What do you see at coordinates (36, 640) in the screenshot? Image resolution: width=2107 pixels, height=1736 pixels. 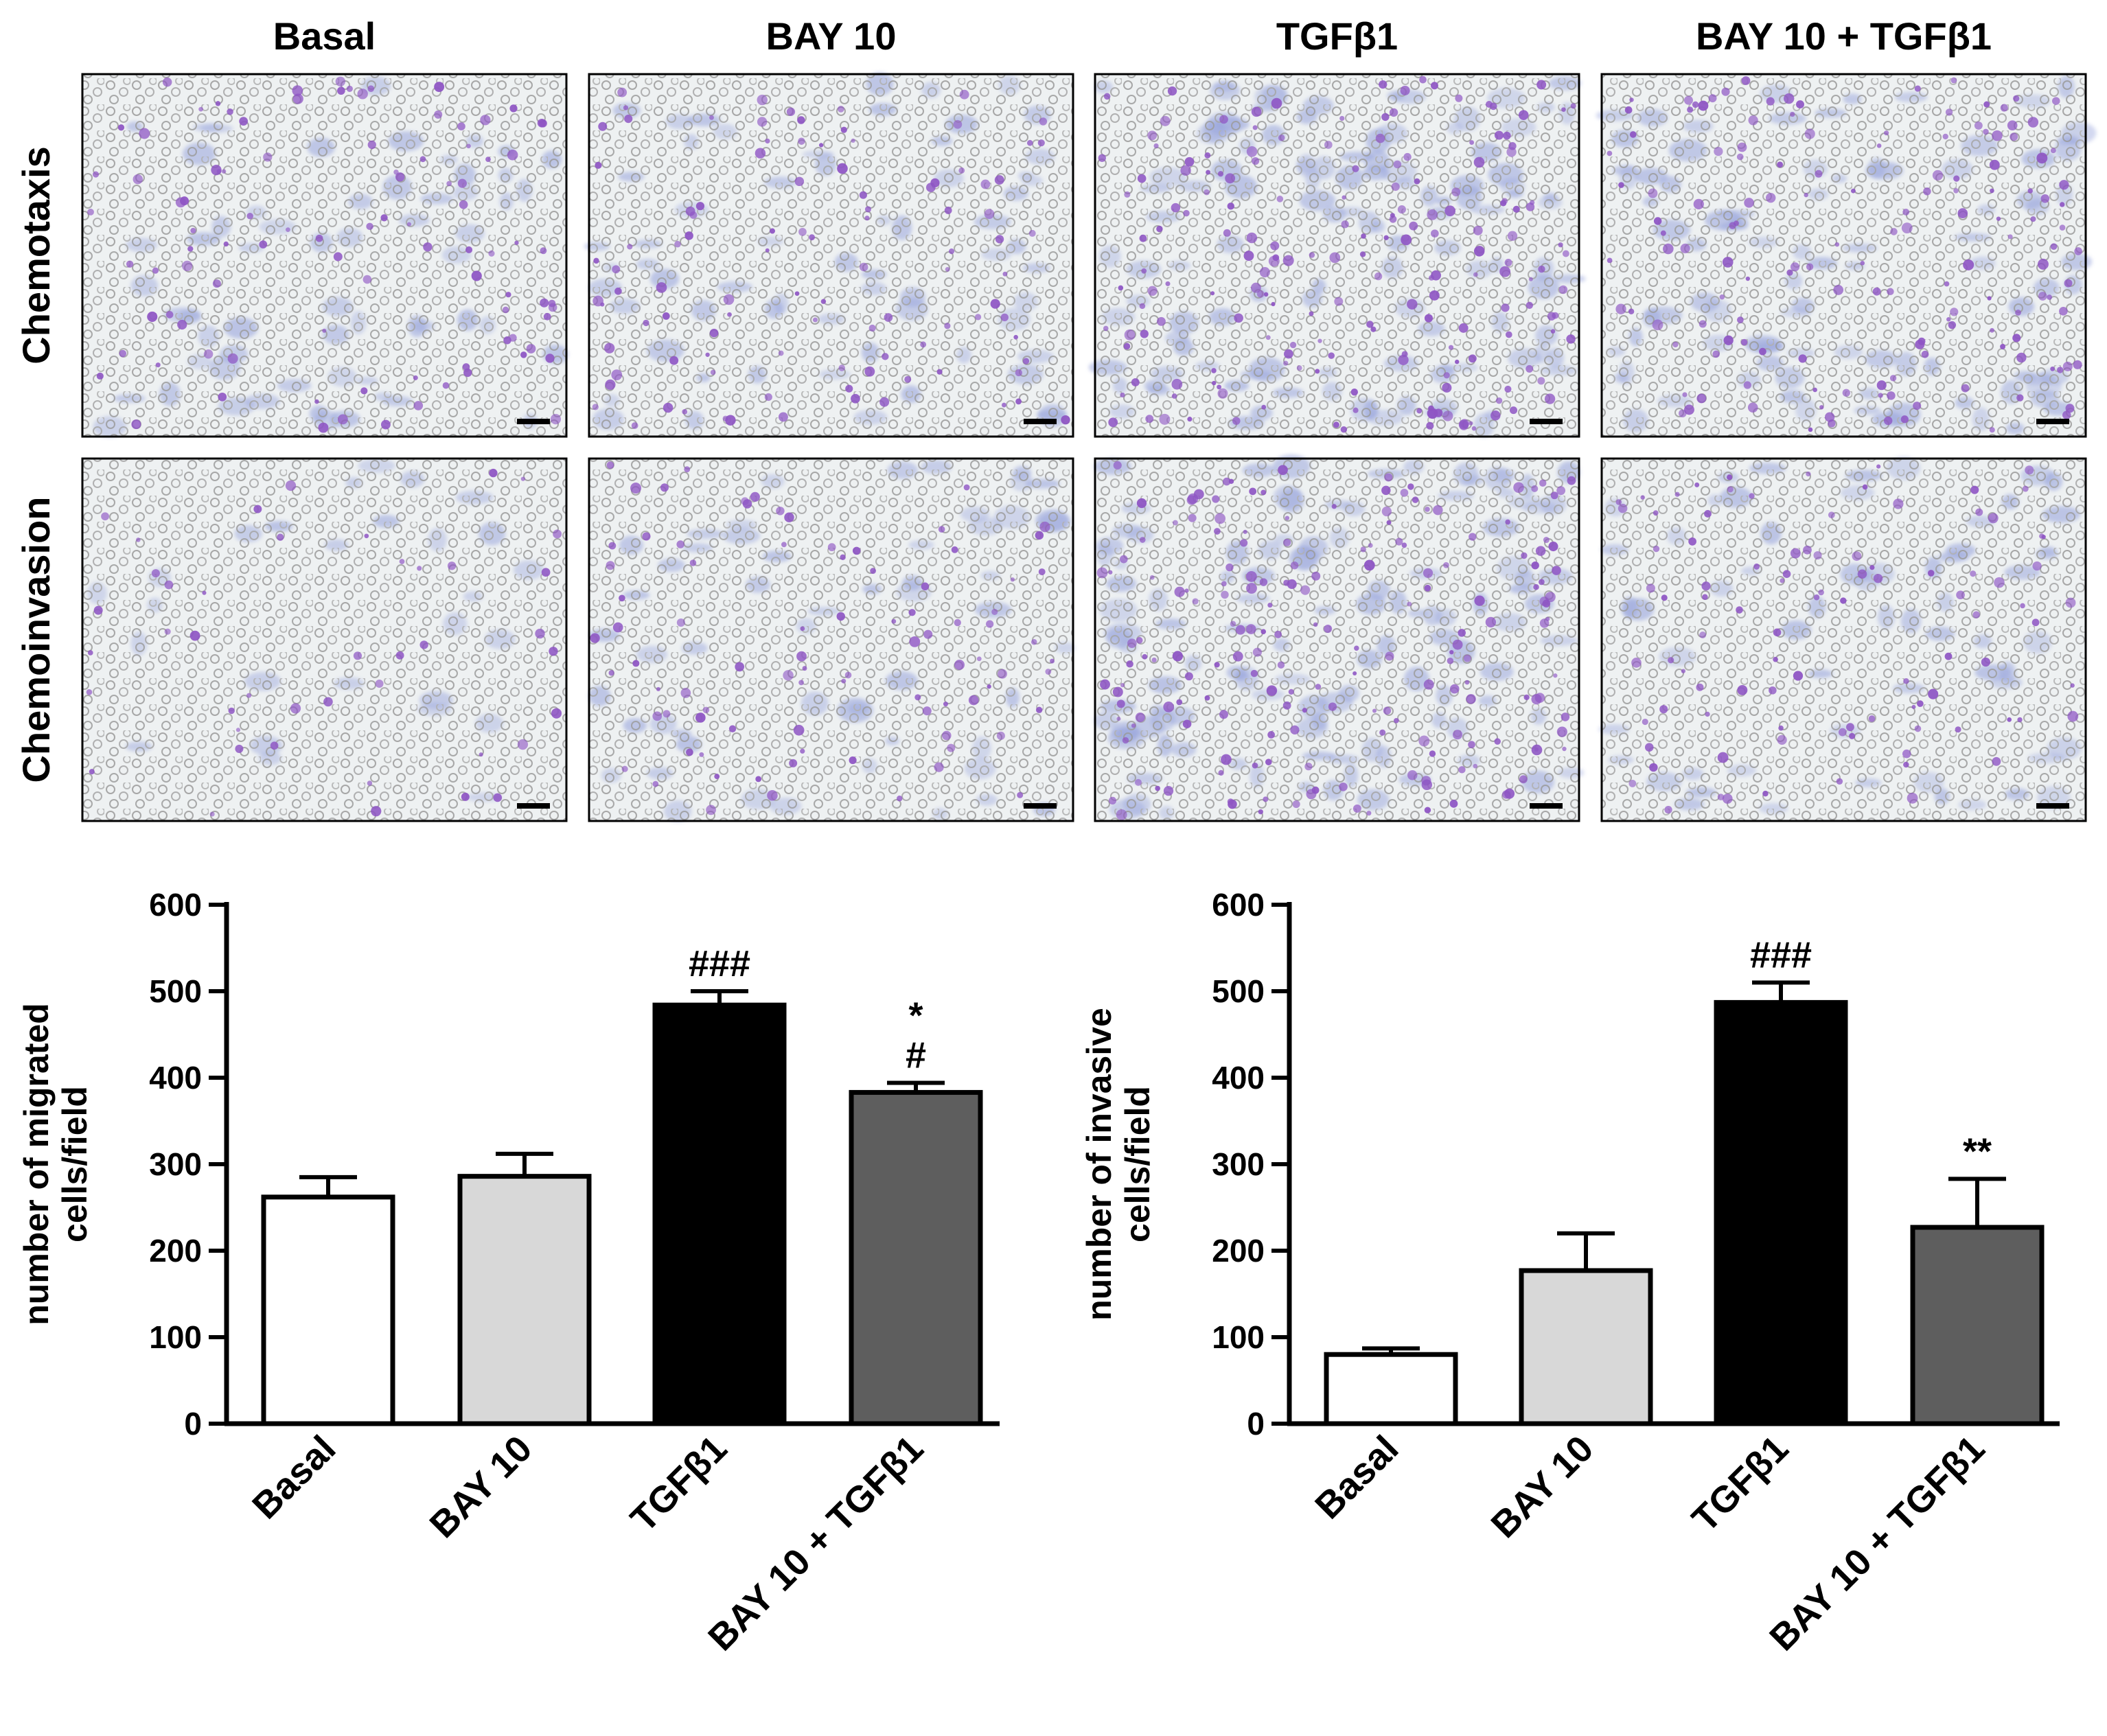 I see `row-title-chemoinvasion: Chemoinvasion` at bounding box center [36, 640].